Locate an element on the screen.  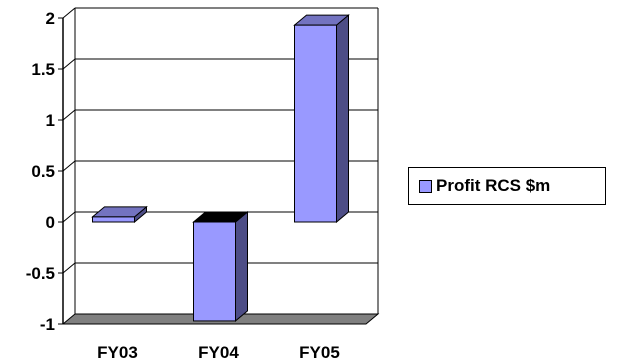
y-tick-label: 1 is located at coordinates (50, 120).